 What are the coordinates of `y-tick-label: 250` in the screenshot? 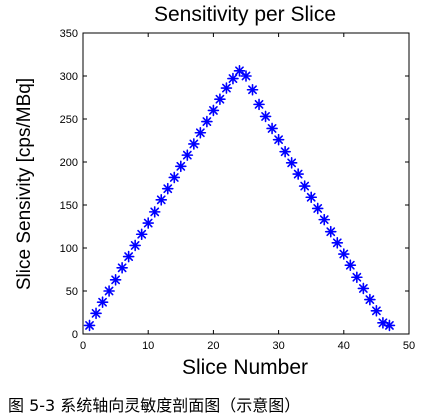 It's located at (69, 120).